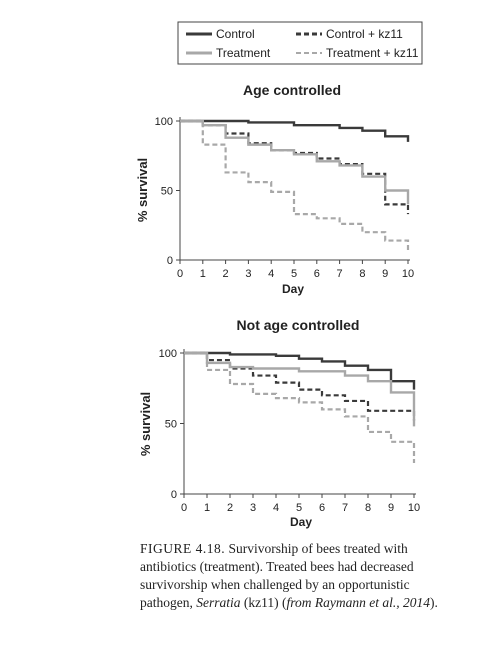  I want to click on caption-label: FIGURE 4.18., so click(183, 548).